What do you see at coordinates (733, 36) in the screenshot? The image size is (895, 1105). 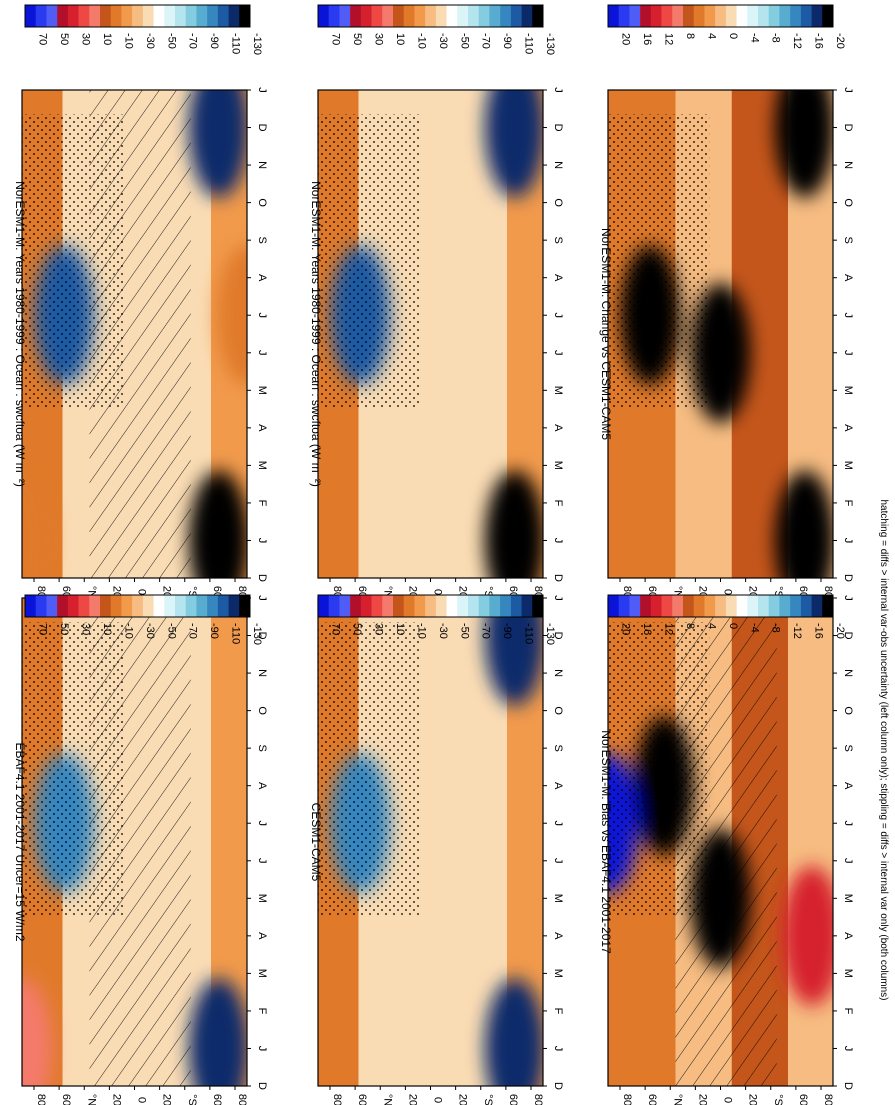 I see `colorbar-label: 0` at bounding box center [733, 36].